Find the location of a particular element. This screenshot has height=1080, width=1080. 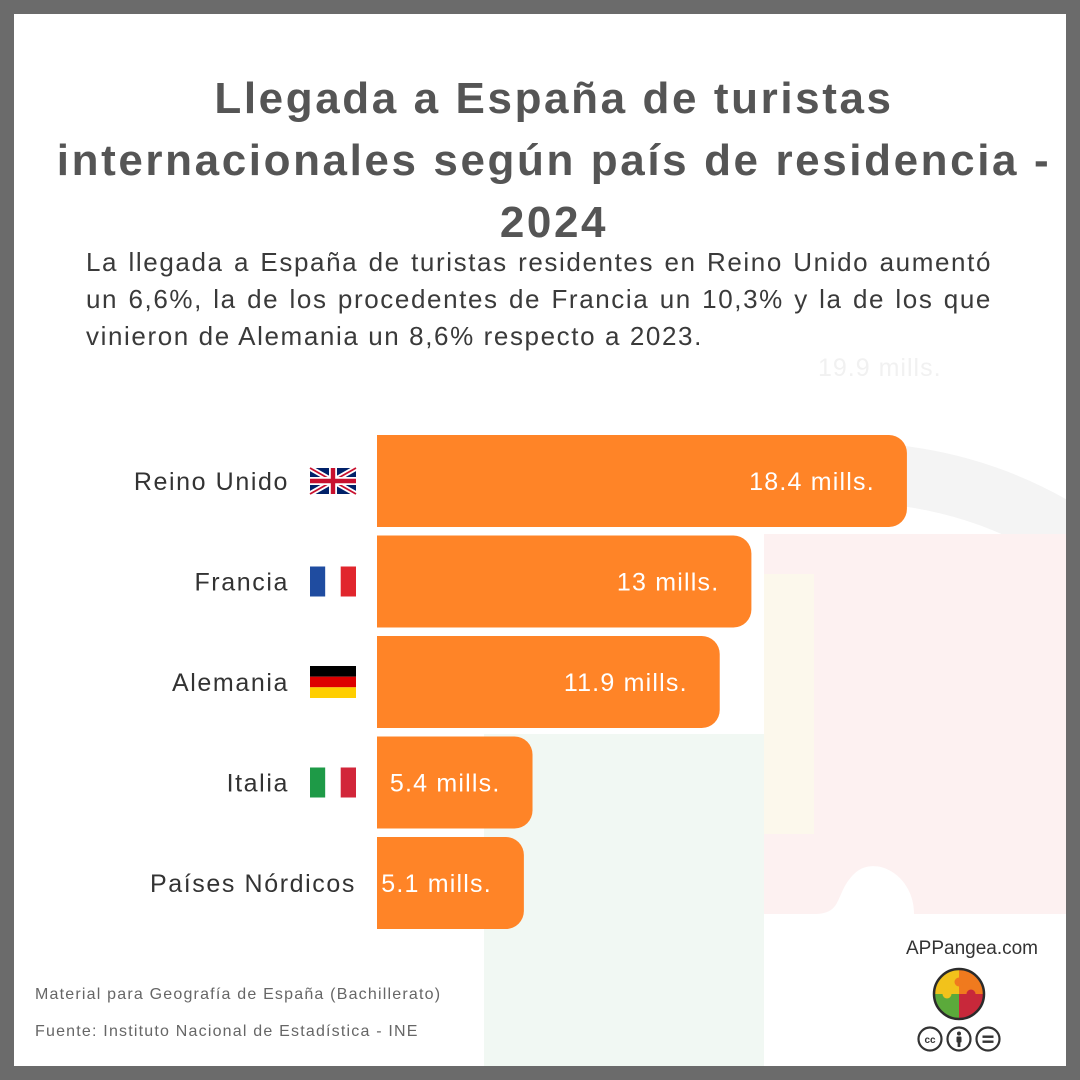

by-icon is located at coordinates (959, 1039).